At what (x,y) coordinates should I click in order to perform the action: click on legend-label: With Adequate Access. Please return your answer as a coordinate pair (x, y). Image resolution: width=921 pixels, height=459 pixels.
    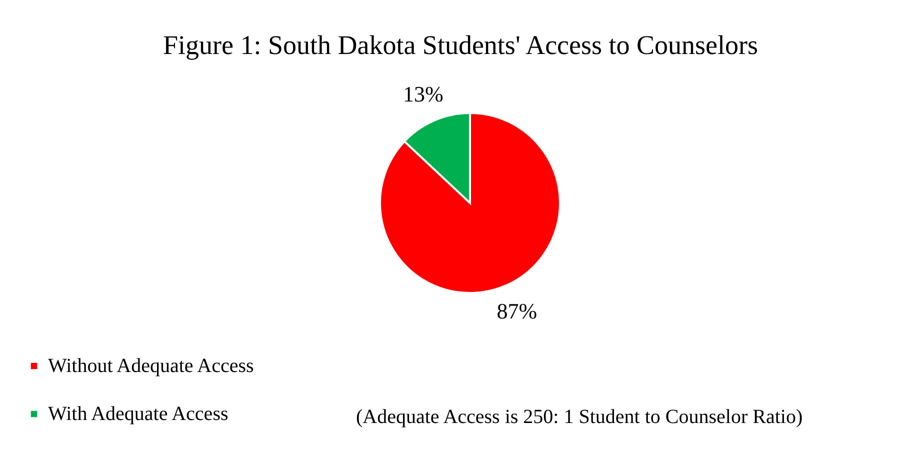
    Looking at the image, I should click on (138, 414).